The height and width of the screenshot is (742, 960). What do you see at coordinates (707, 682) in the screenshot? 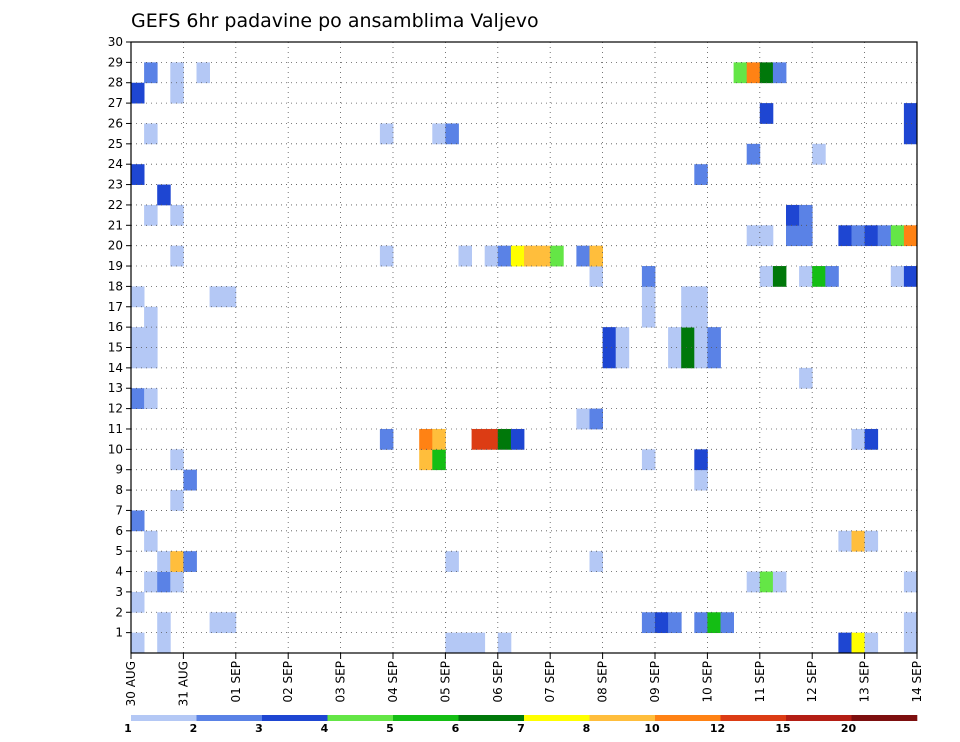
I see `x-tick-label: 10 SEP` at bounding box center [707, 682].